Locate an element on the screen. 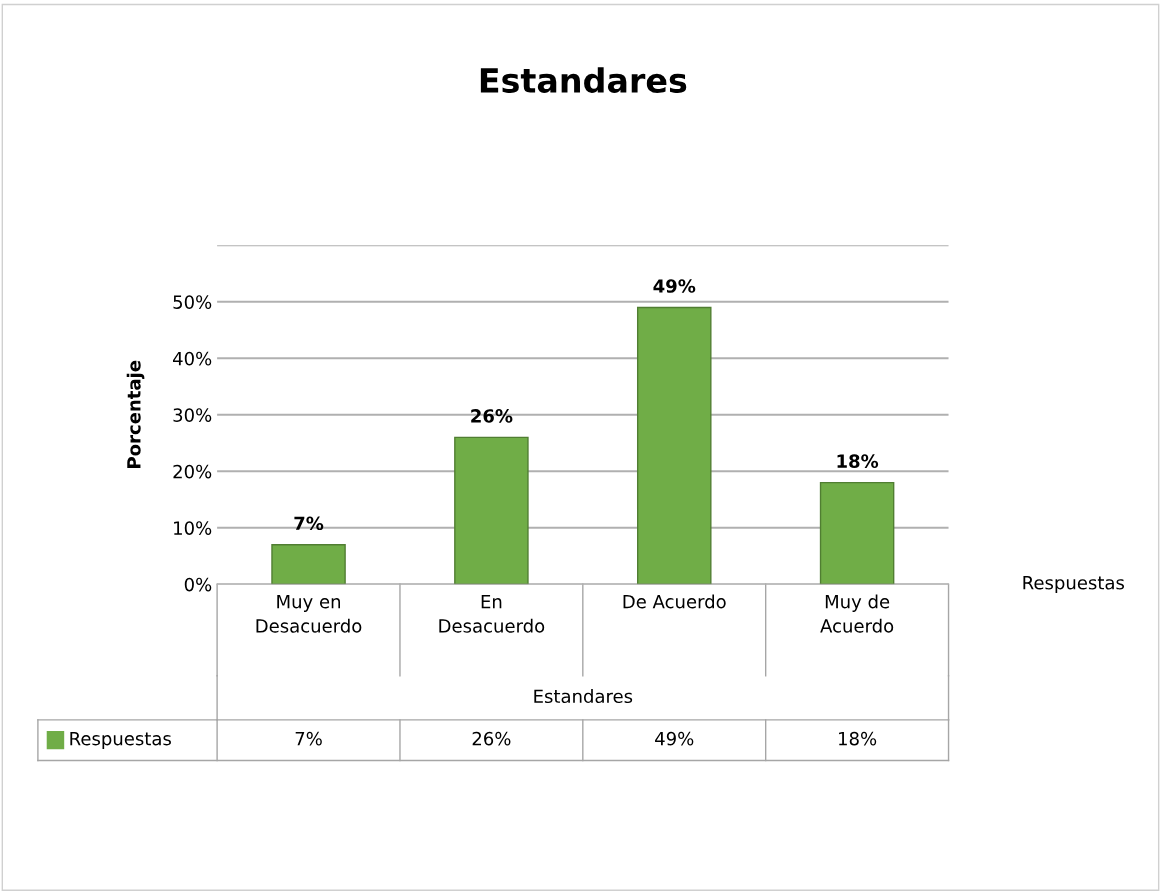  x-tick-label: De Acuerdo is located at coordinates (674, 601).